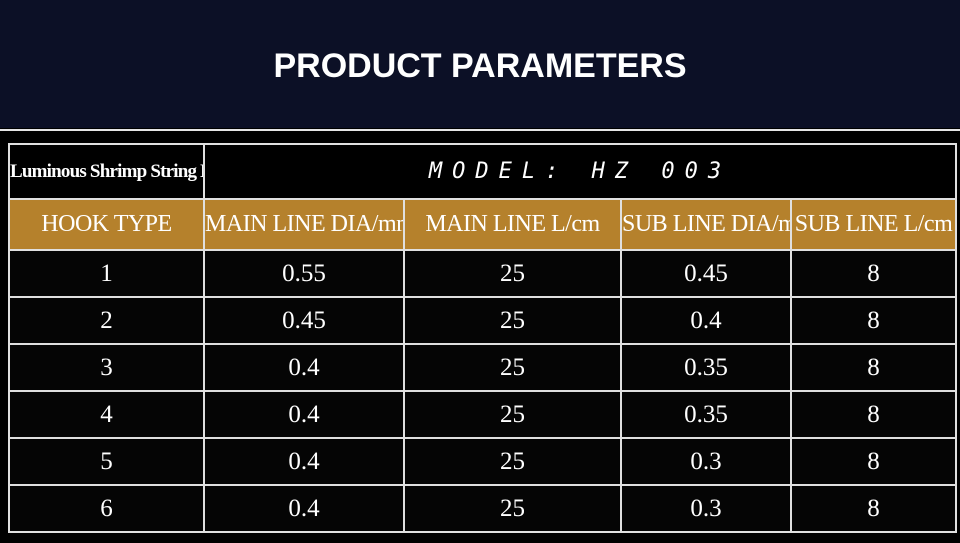 This screenshot has width=960, height=543. I want to click on column-header: HOOK TYPE, so click(106, 224).